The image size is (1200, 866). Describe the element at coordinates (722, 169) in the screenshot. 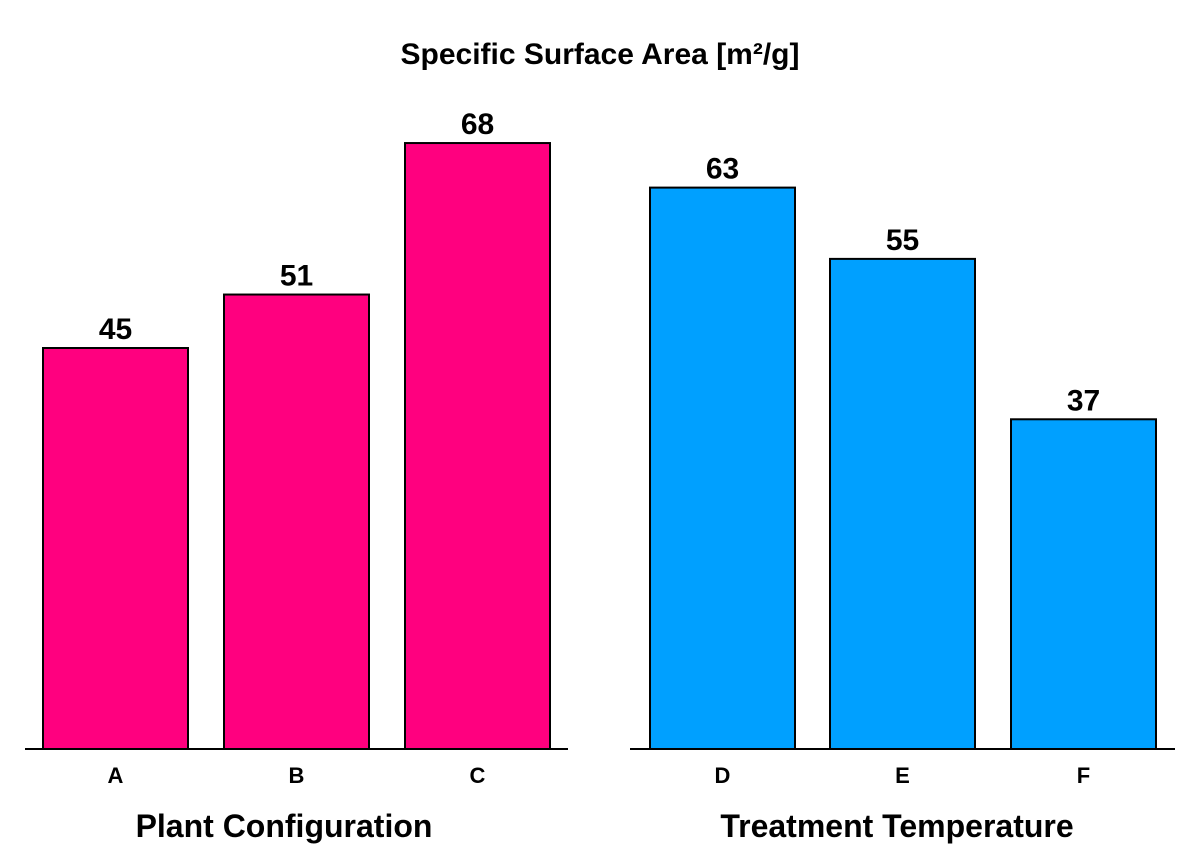

I see `data-label-D: 63` at that location.